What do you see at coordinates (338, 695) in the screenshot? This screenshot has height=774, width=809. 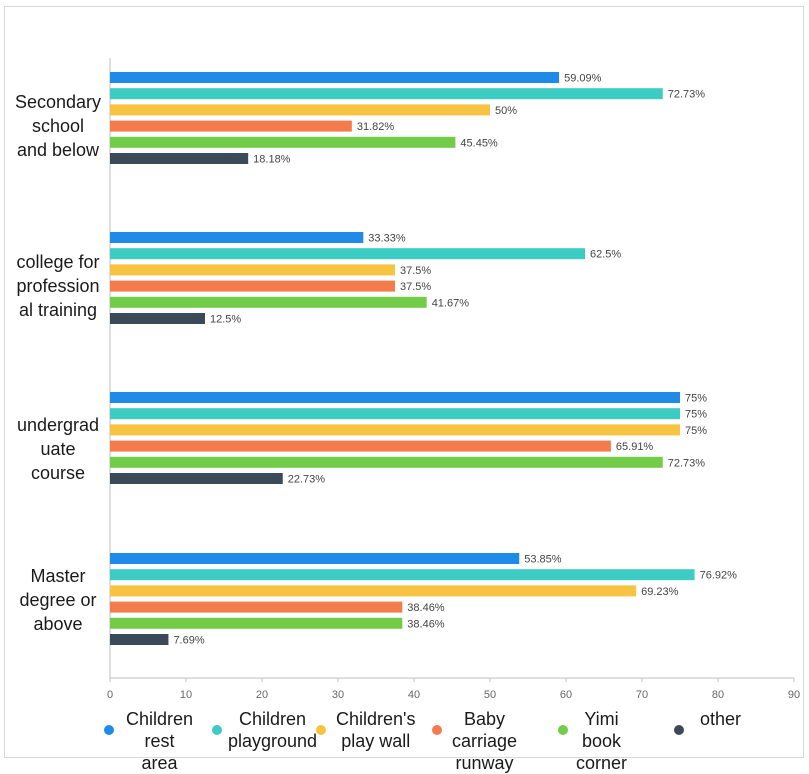 I see `x-tick-label: 30` at bounding box center [338, 695].